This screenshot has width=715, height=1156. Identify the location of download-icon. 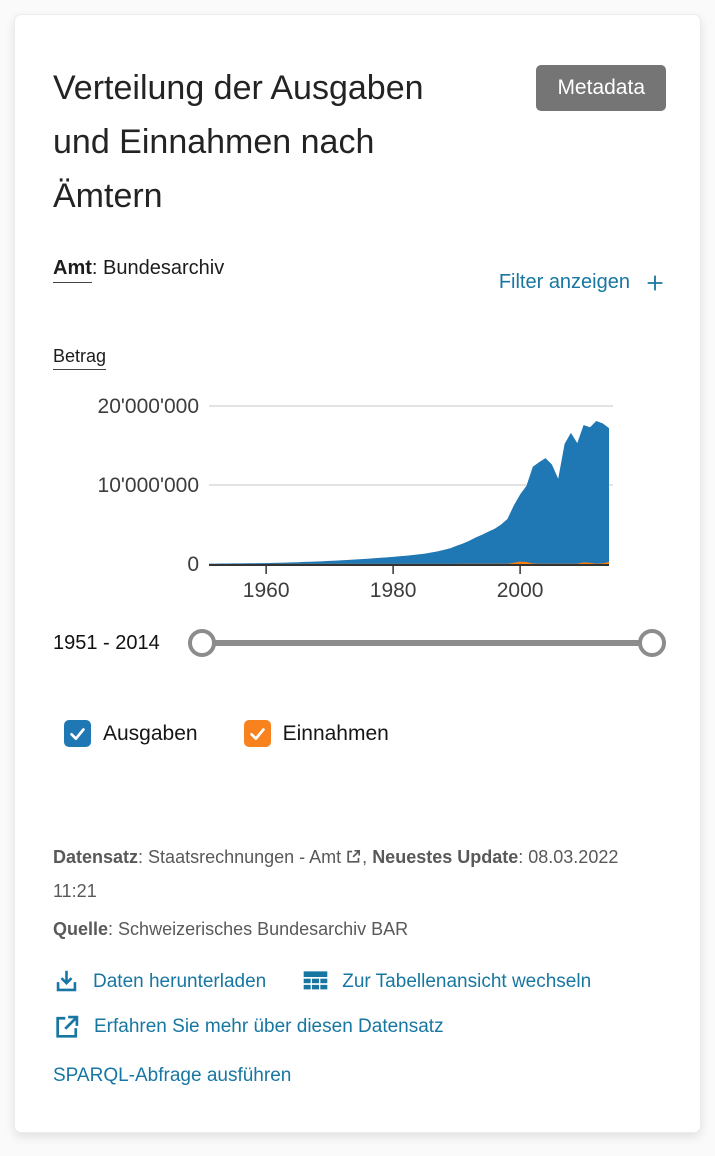
(66, 981).